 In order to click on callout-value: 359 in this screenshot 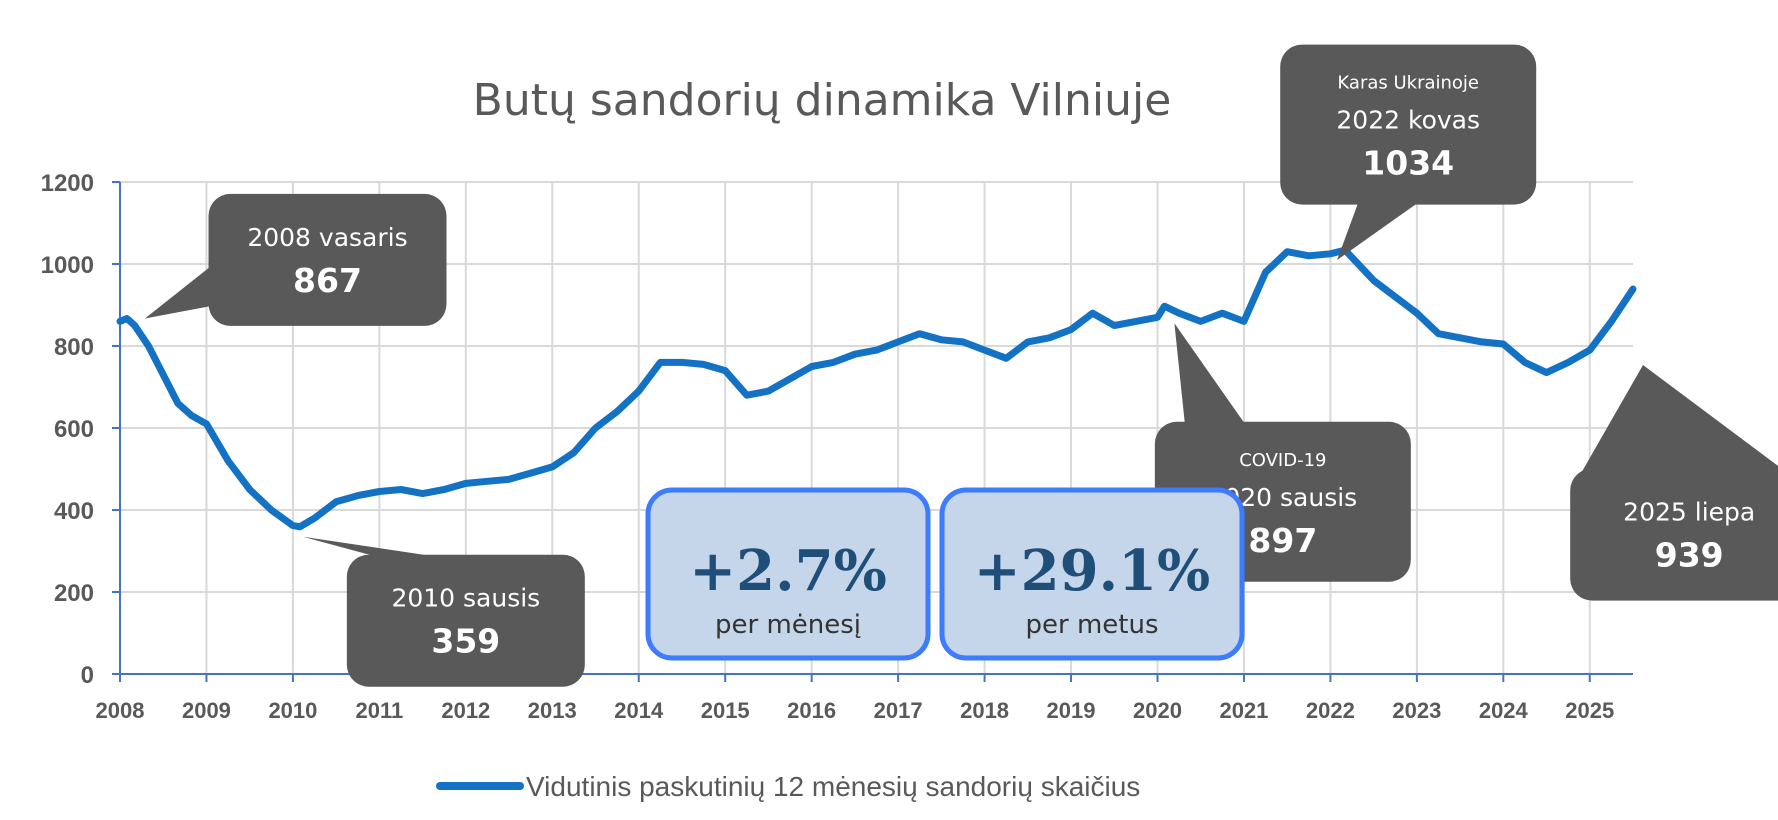, I will do `click(465, 641)`.